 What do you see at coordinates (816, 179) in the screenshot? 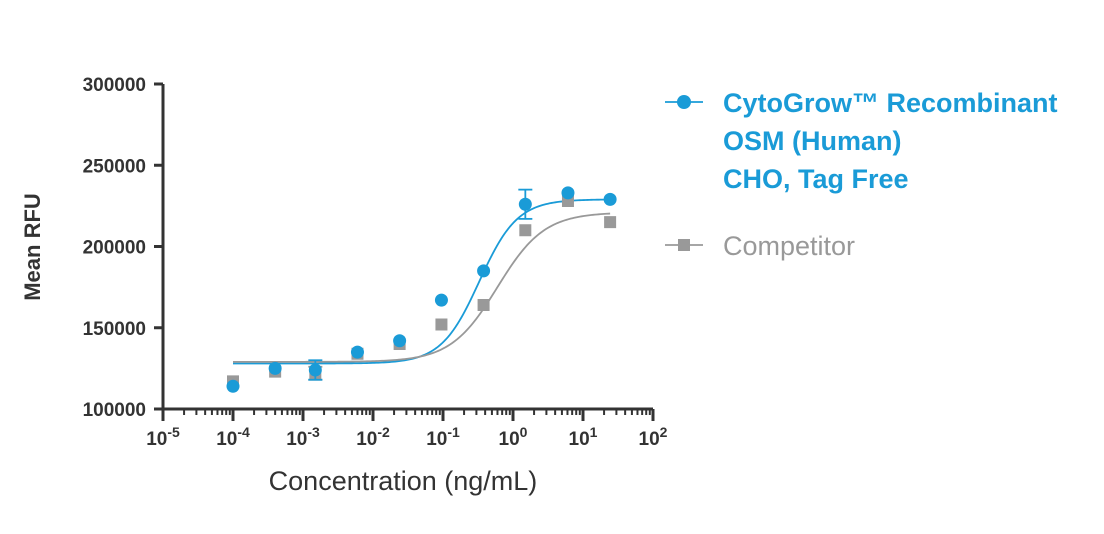
I see `legend-label: CHO, Tag Free` at bounding box center [816, 179].